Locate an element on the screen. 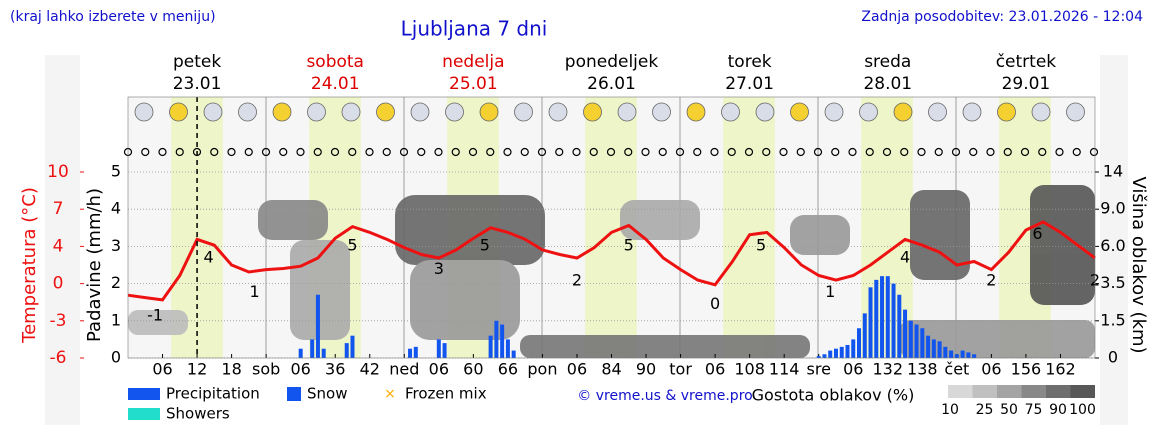 This screenshot has height=447, width=1152. temp-tick-label: -3 is located at coordinates (58, 321).